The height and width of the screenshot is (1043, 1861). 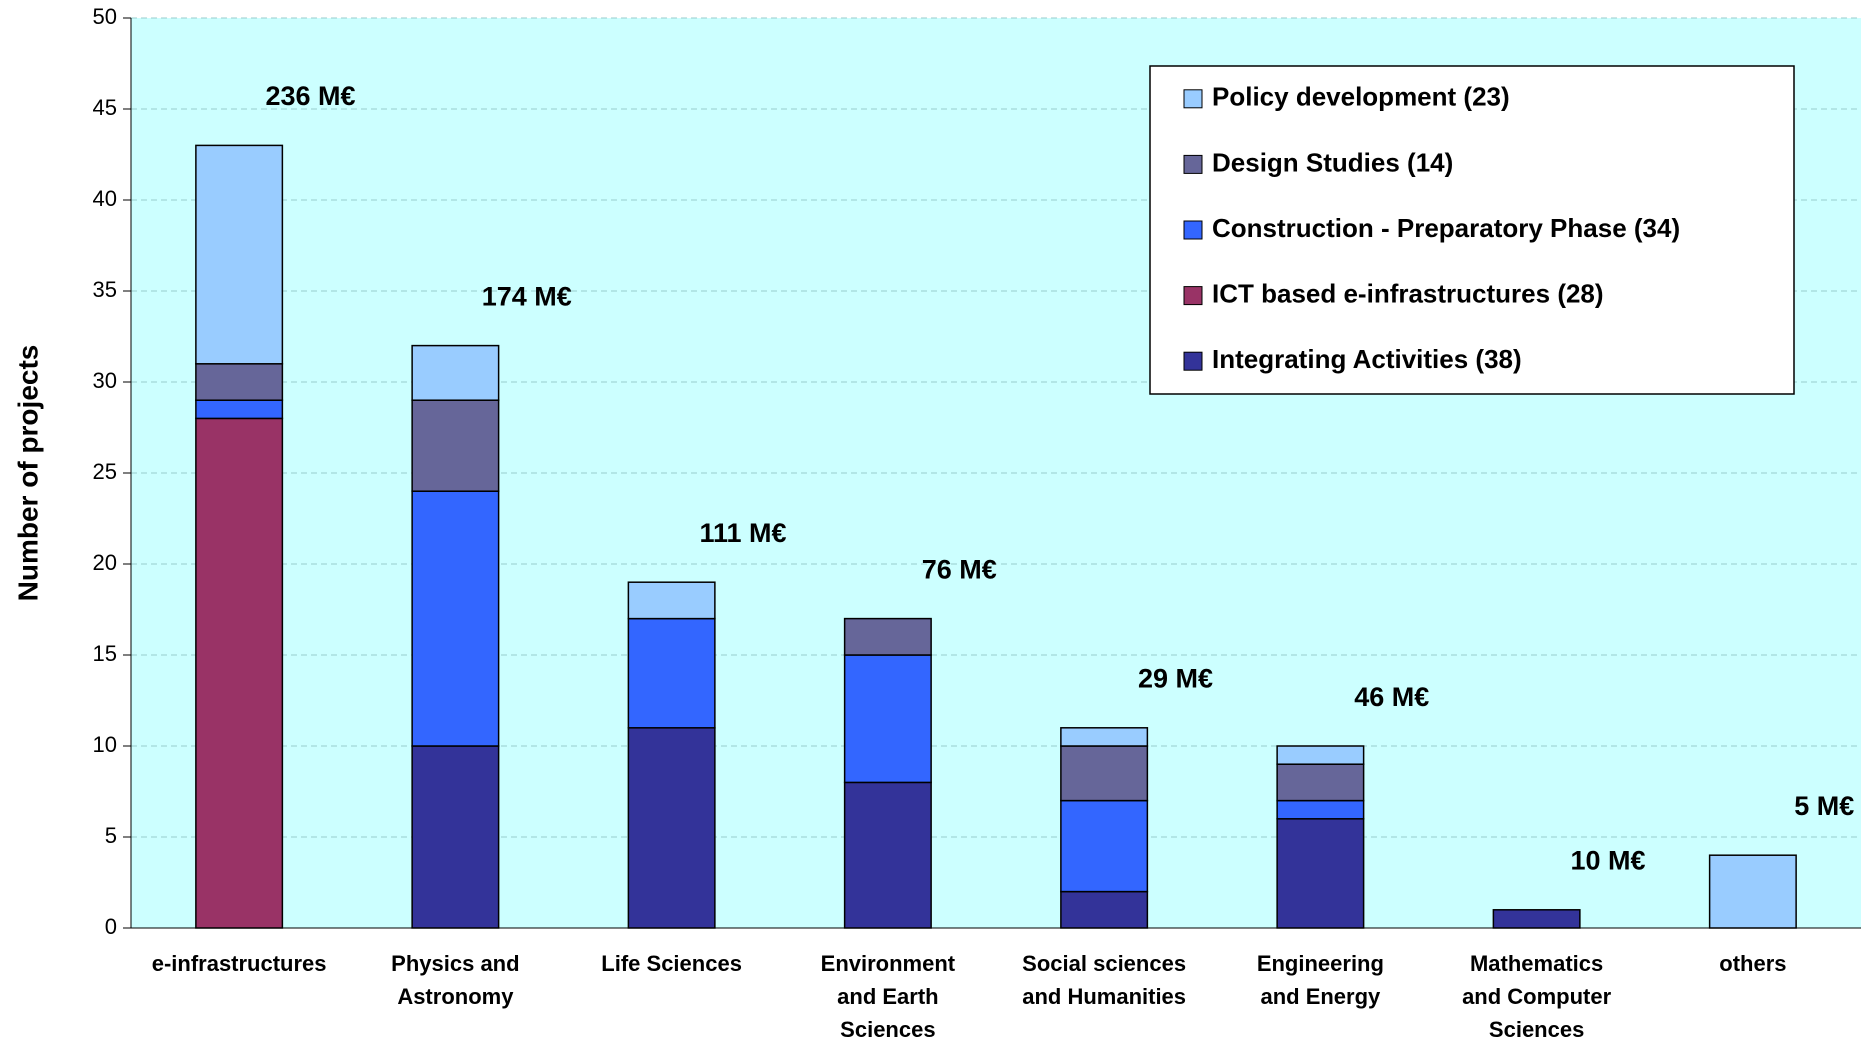 I want to click on bar-annotation: 76 M€, so click(x=959, y=569).